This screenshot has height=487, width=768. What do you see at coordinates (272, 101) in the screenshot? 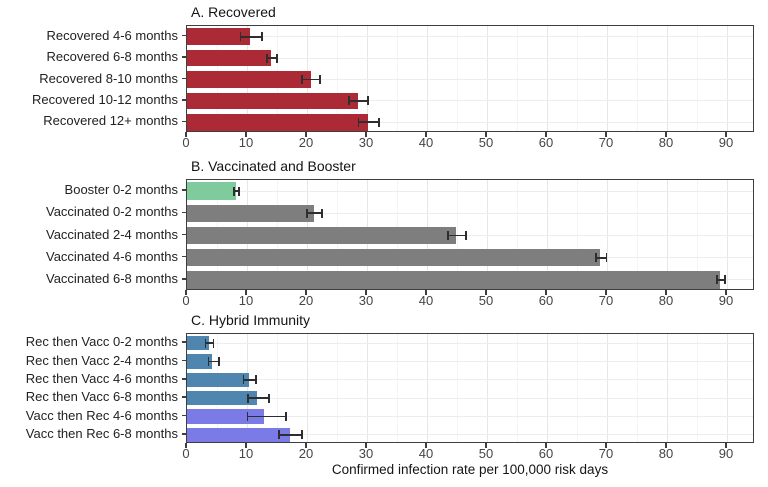
I see `bar-recovered-10-12-months` at bounding box center [272, 101].